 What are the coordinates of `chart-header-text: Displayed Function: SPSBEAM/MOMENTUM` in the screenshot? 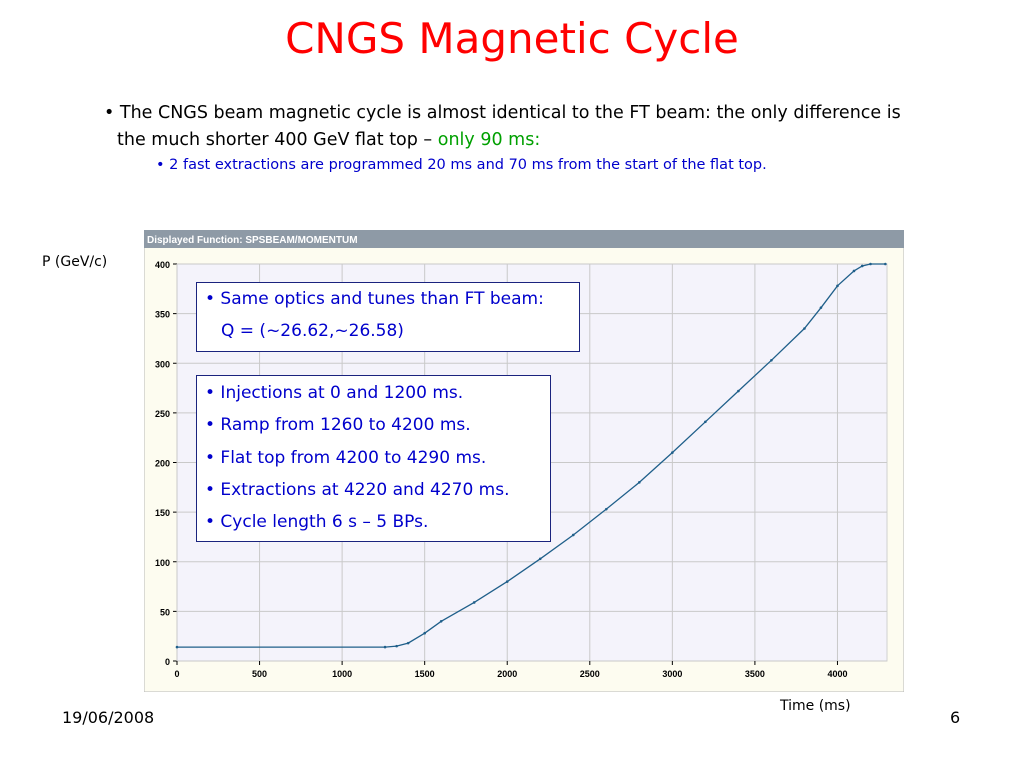 It's located at (252, 240).